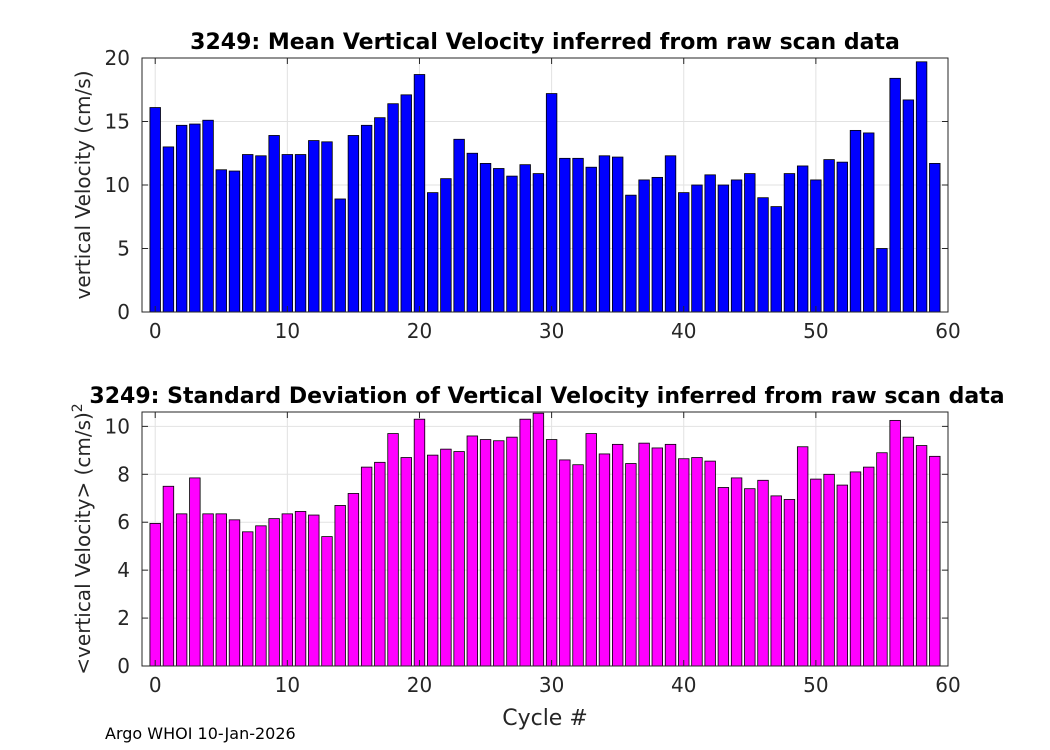 Image resolution: width=1050 pixels, height=750 pixels. What do you see at coordinates (155, 331) in the screenshot?
I see `x-tick-label: 0` at bounding box center [155, 331].